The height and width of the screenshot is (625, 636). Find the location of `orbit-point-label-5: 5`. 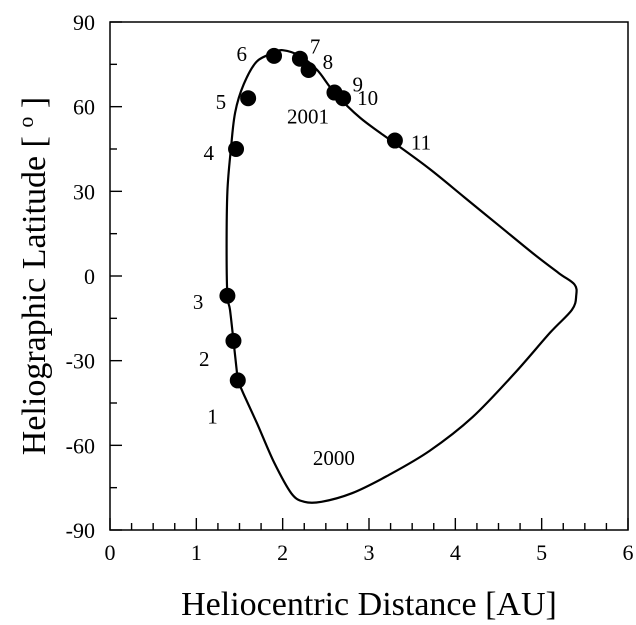

orbit-point-label-5: 5 is located at coordinates (221, 102).